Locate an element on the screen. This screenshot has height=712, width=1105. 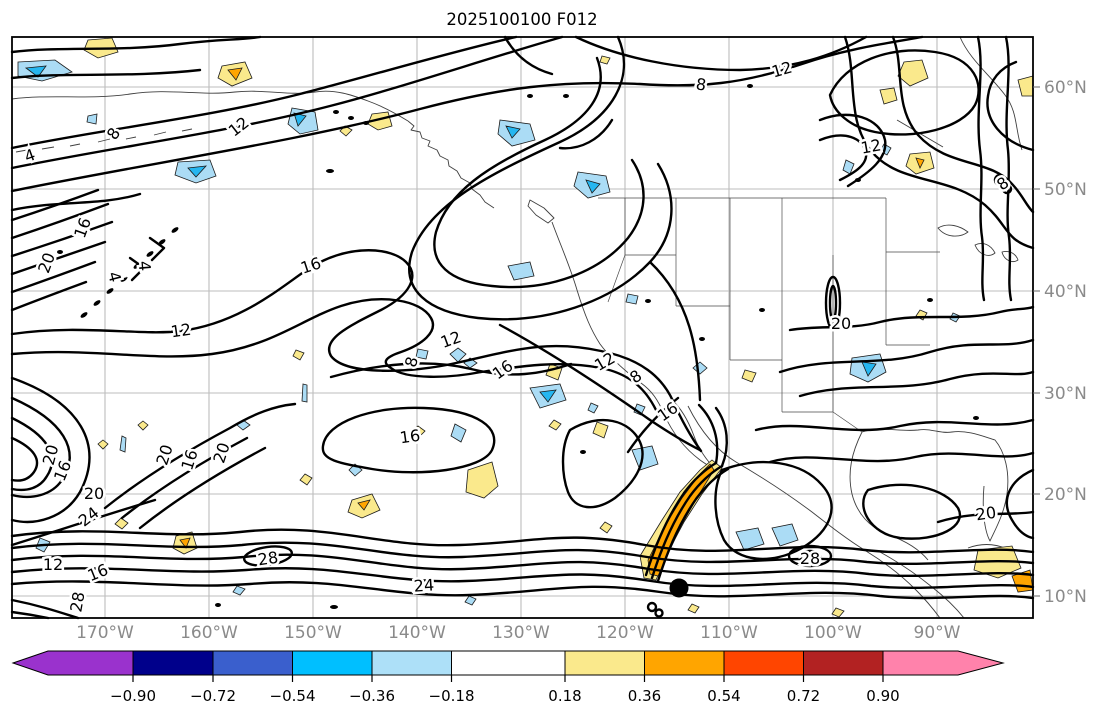
plot-title: 2025100100 F012 is located at coordinates (521, 19).